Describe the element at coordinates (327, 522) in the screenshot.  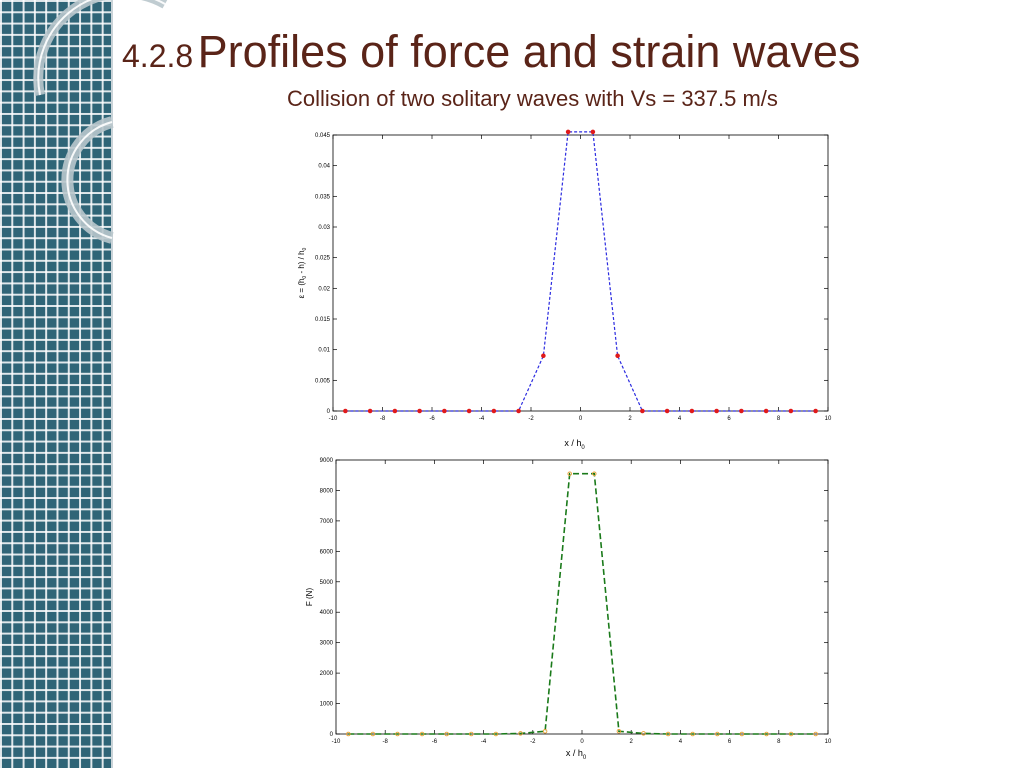
I see `y-tick-label: 7000` at that location.